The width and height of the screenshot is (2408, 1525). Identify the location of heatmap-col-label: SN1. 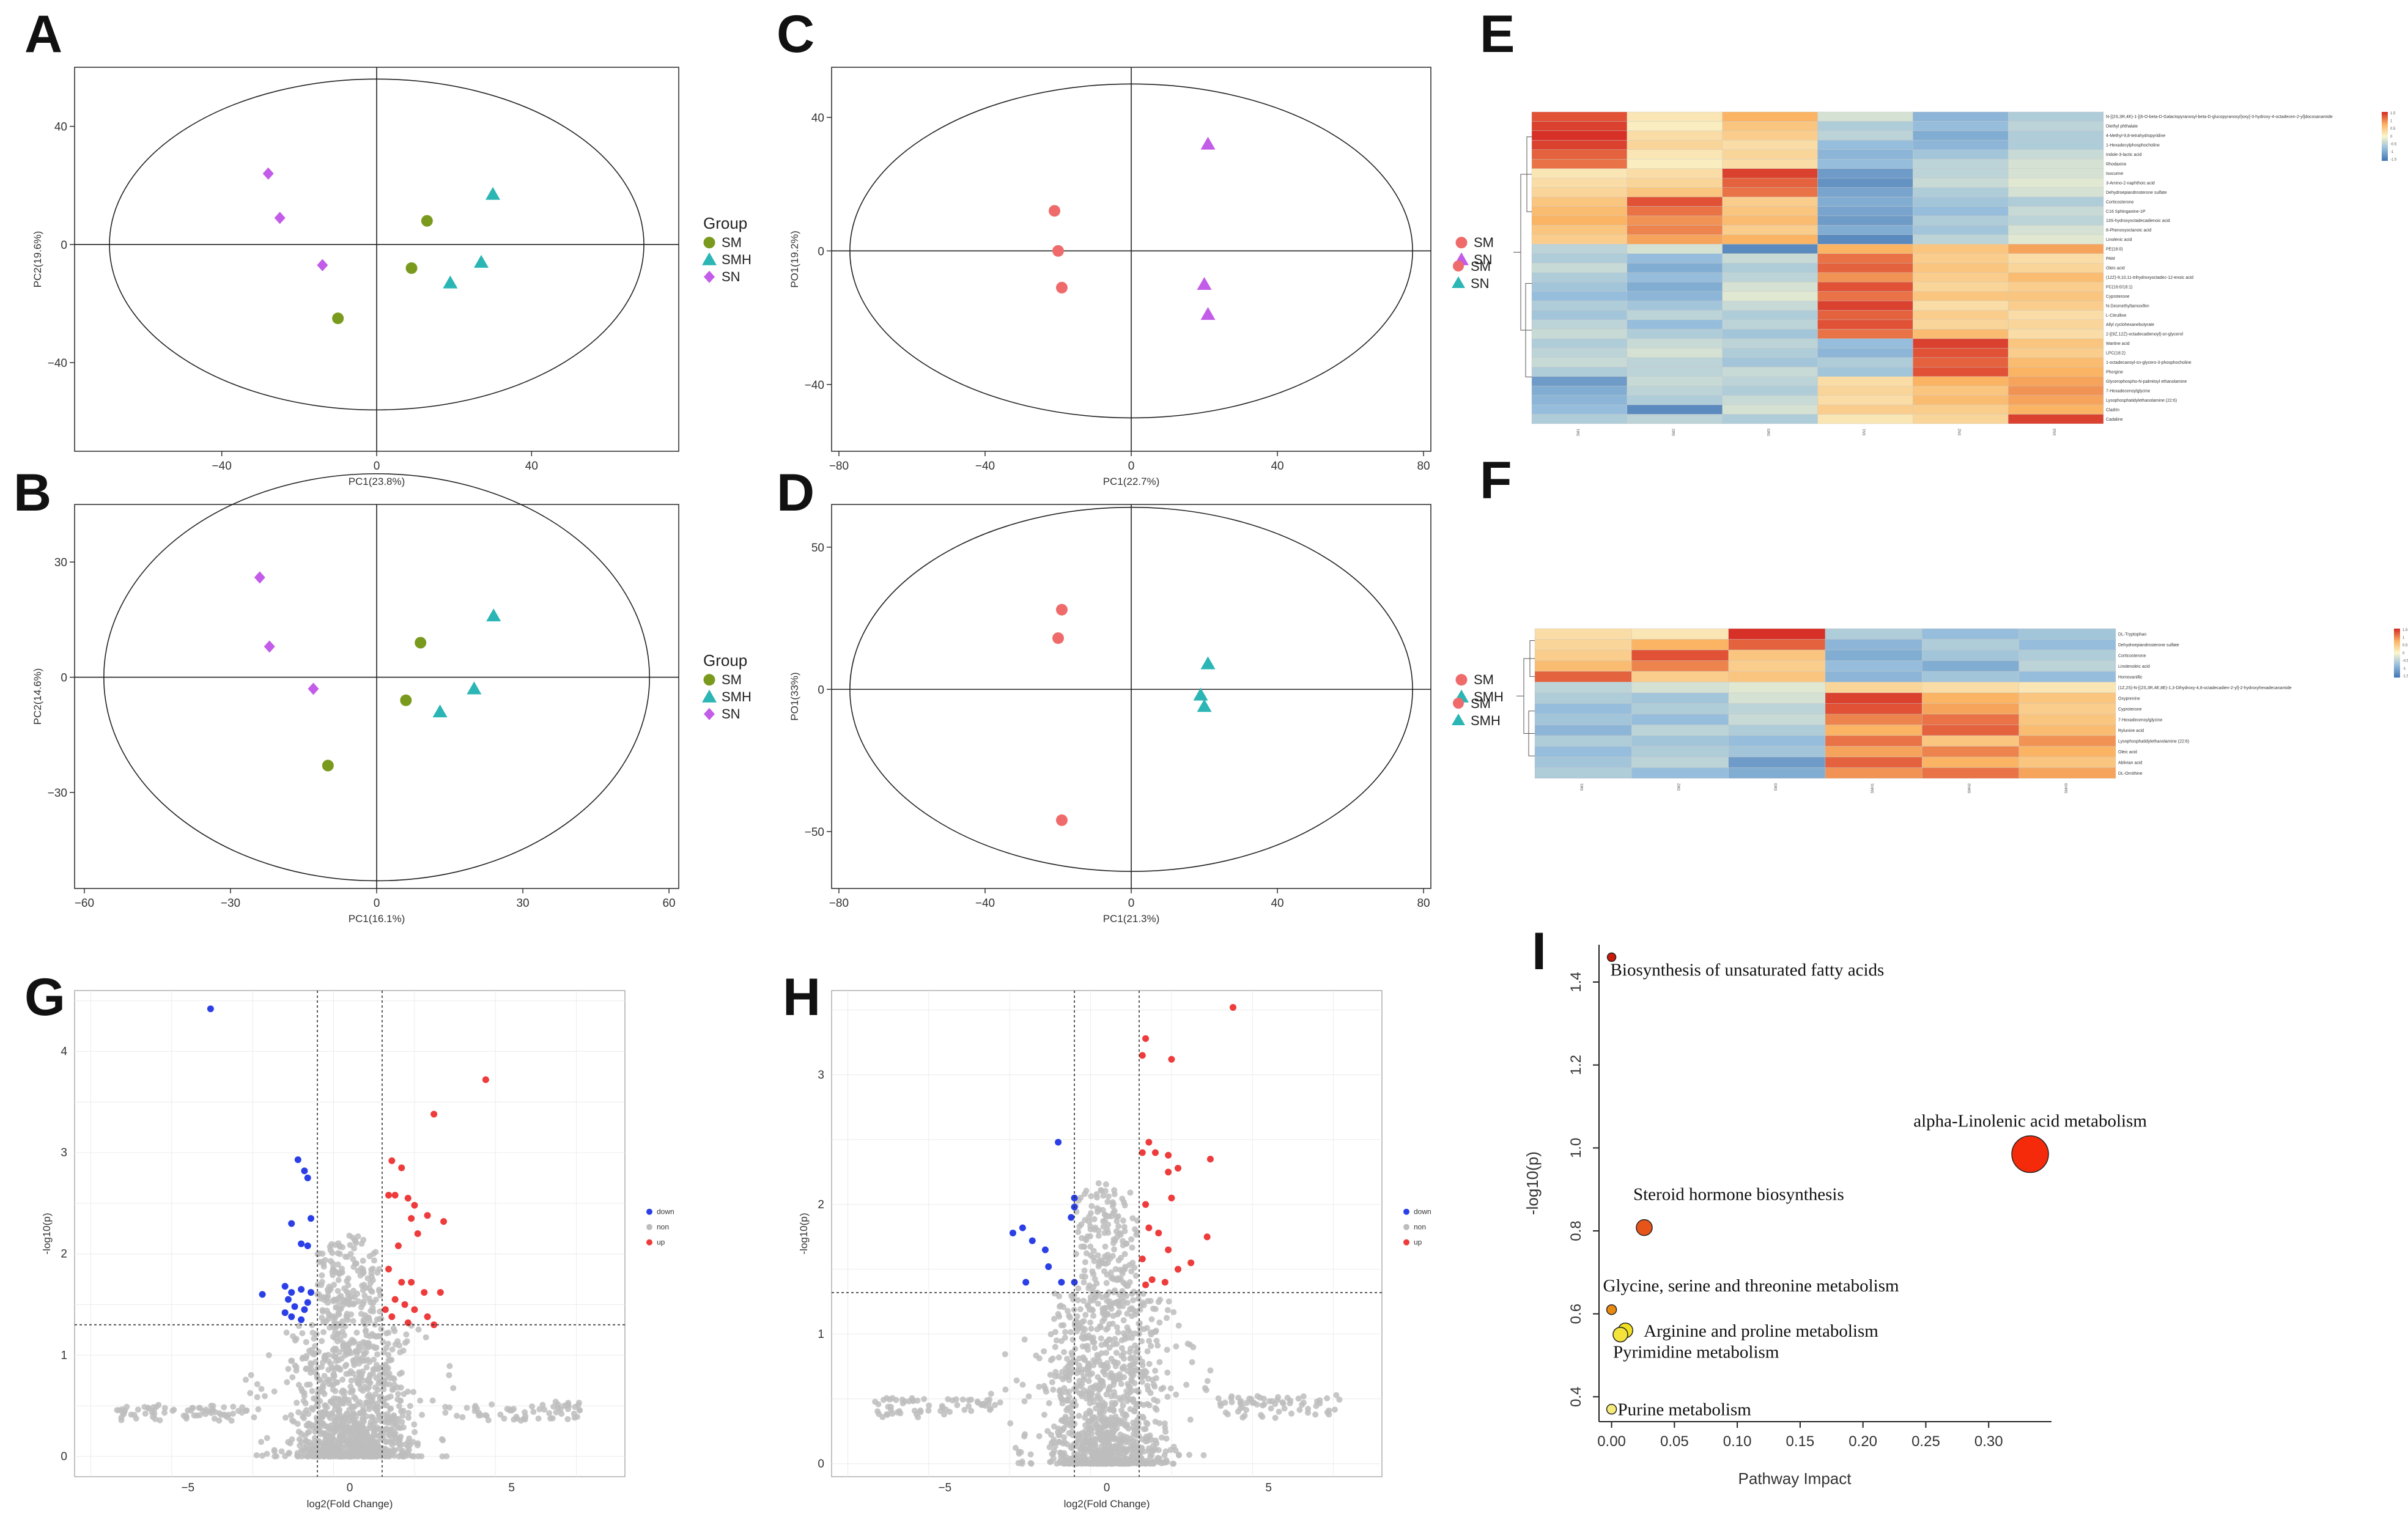
(1865, 431).